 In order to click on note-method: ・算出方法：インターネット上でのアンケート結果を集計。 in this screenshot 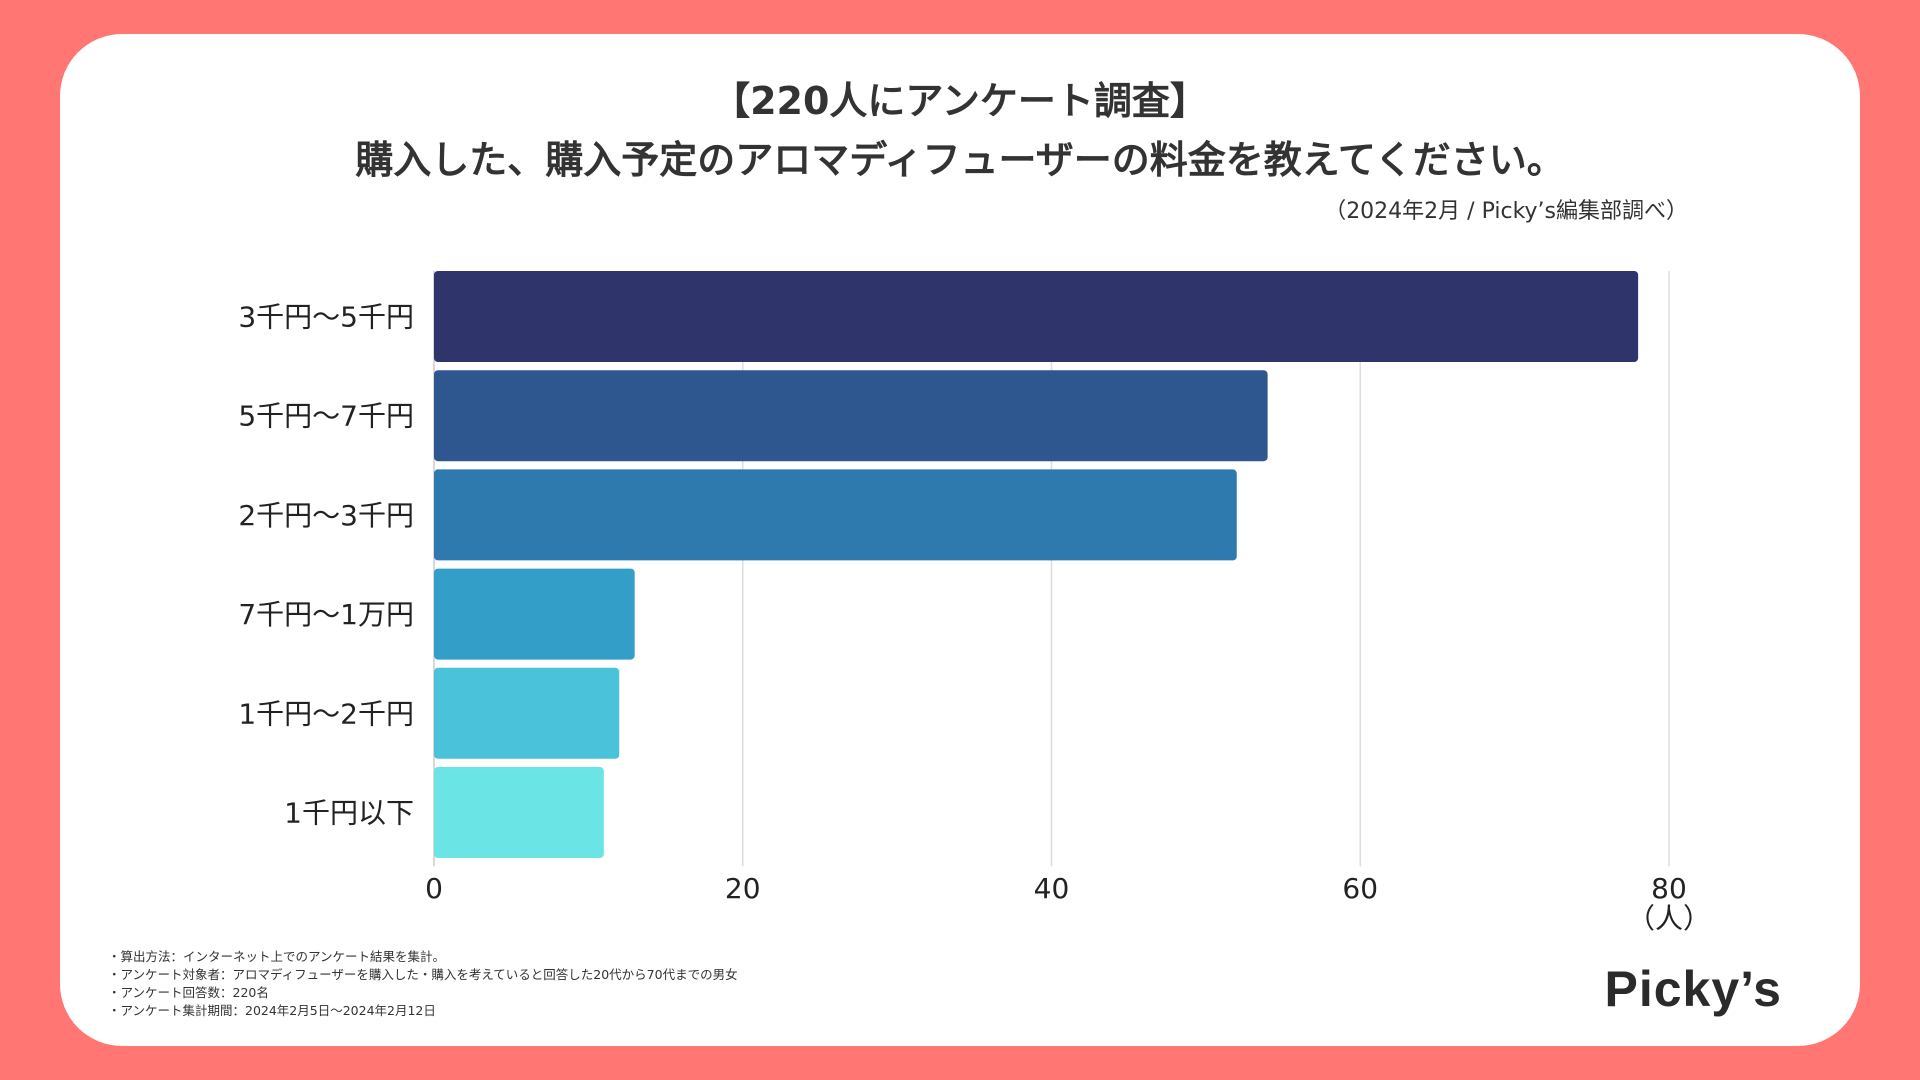, I will do `click(277, 956)`.